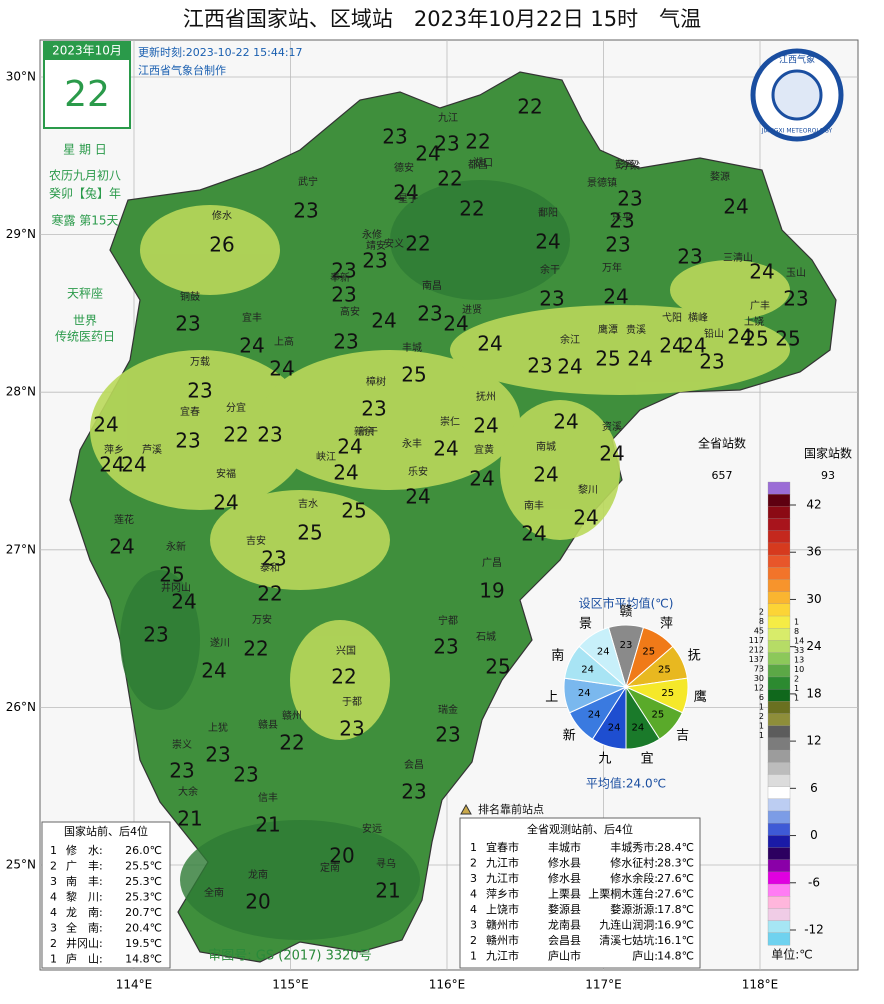 This screenshot has height=1004, width=884. Describe the element at coordinates (218, 728) in the screenshot. I see `city-name: 上犹` at that location.